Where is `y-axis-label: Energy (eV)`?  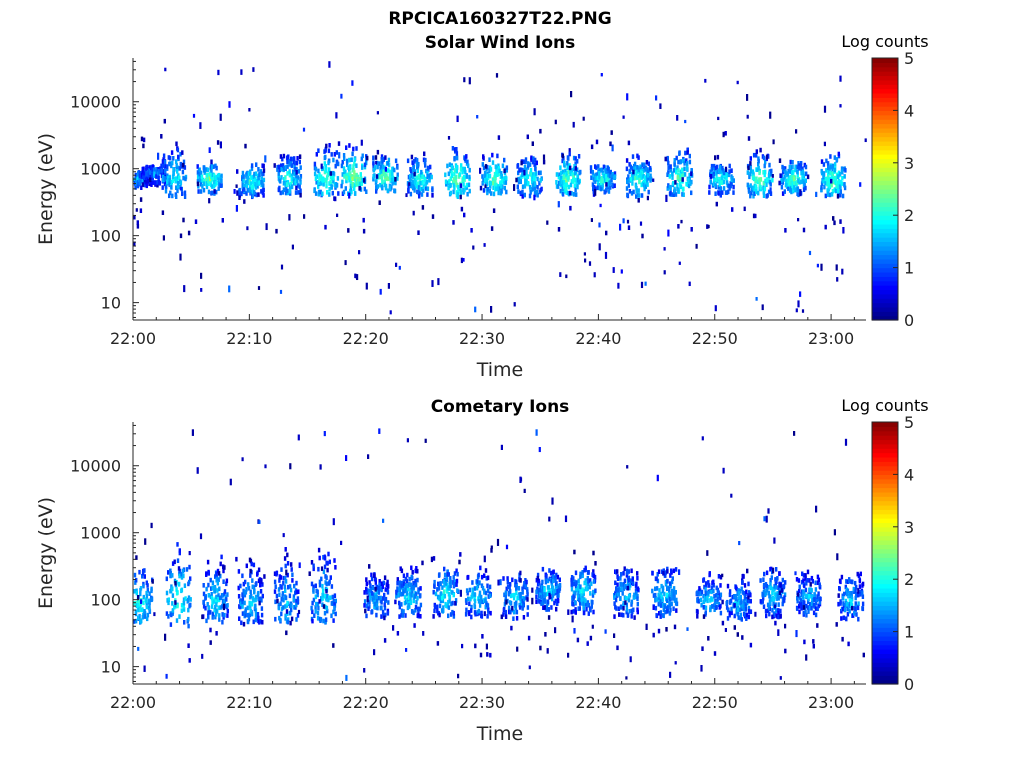
y-axis-label: Energy (eV) is located at coordinates (46, 189).